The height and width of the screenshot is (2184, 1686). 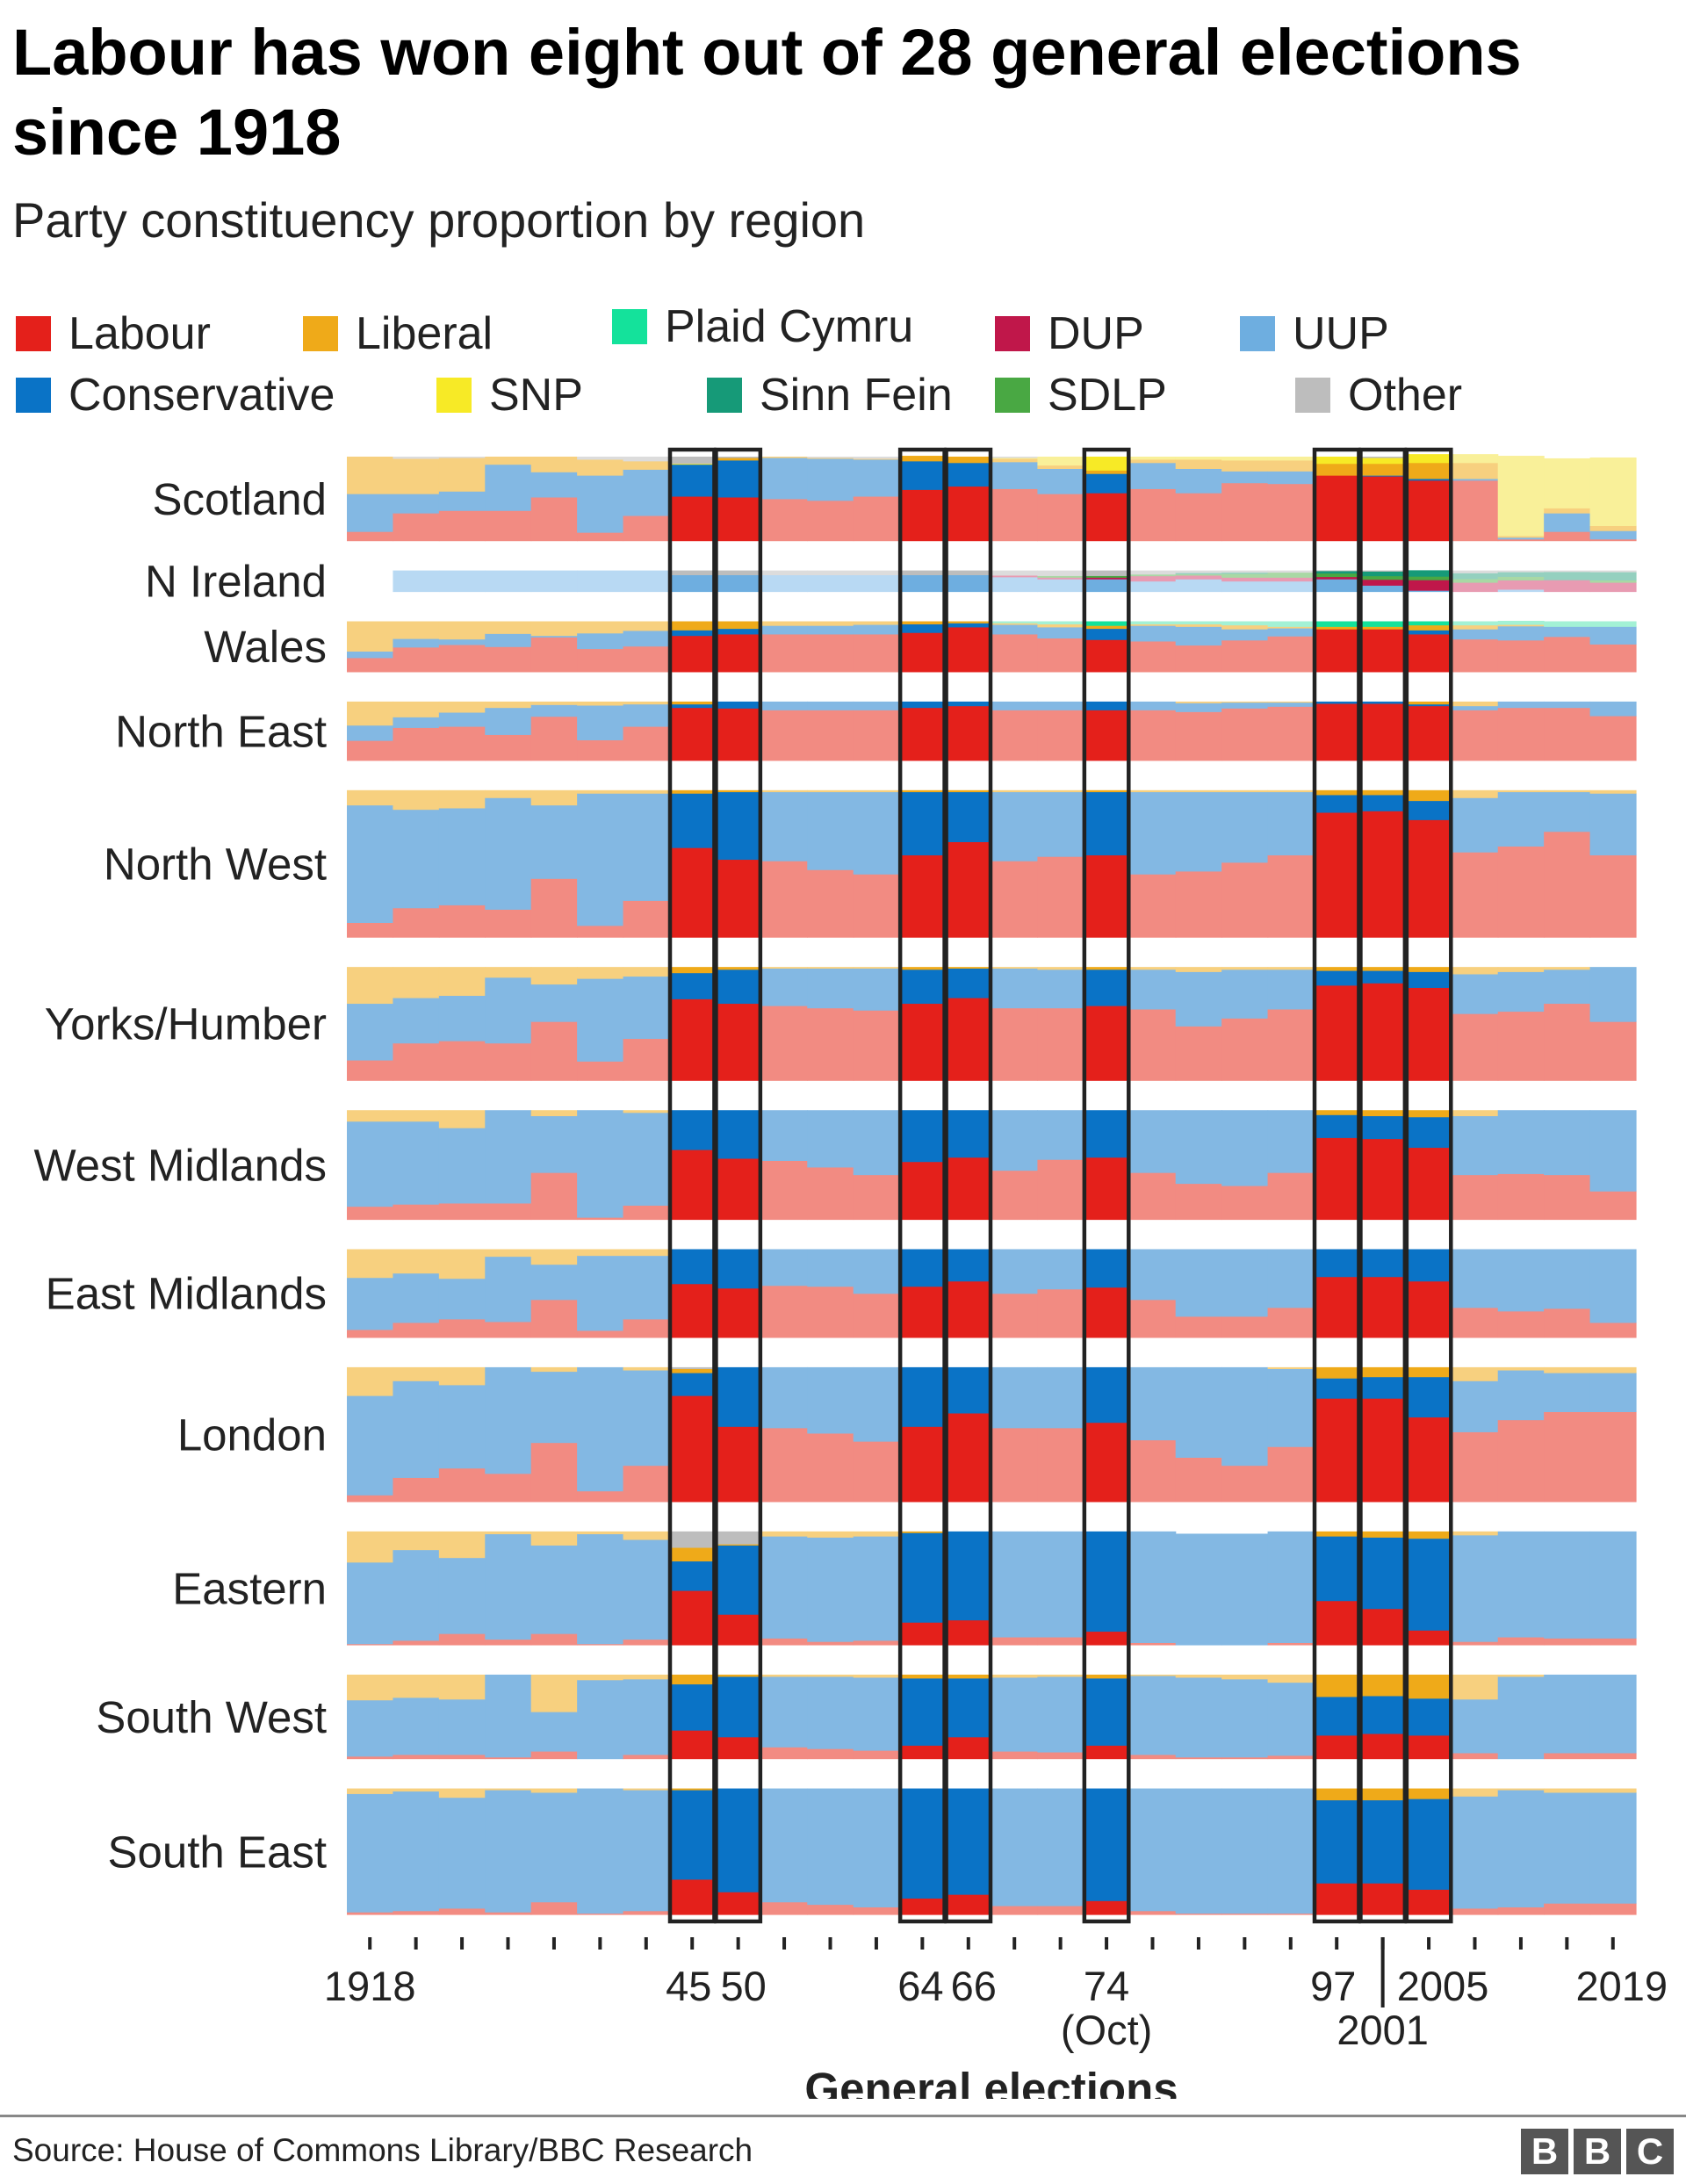 What do you see at coordinates (212, 1717) in the screenshot?
I see `region-label: South West` at bounding box center [212, 1717].